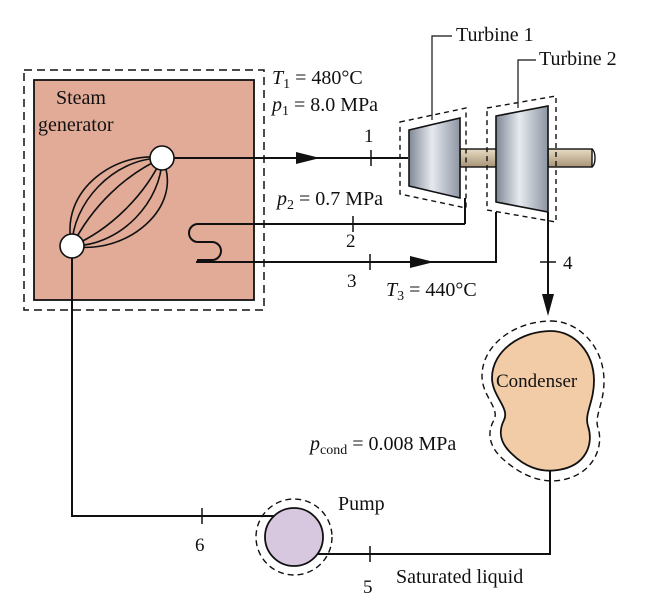  What do you see at coordinates (434, 158) in the screenshot?
I see `turbine1-body` at bounding box center [434, 158].